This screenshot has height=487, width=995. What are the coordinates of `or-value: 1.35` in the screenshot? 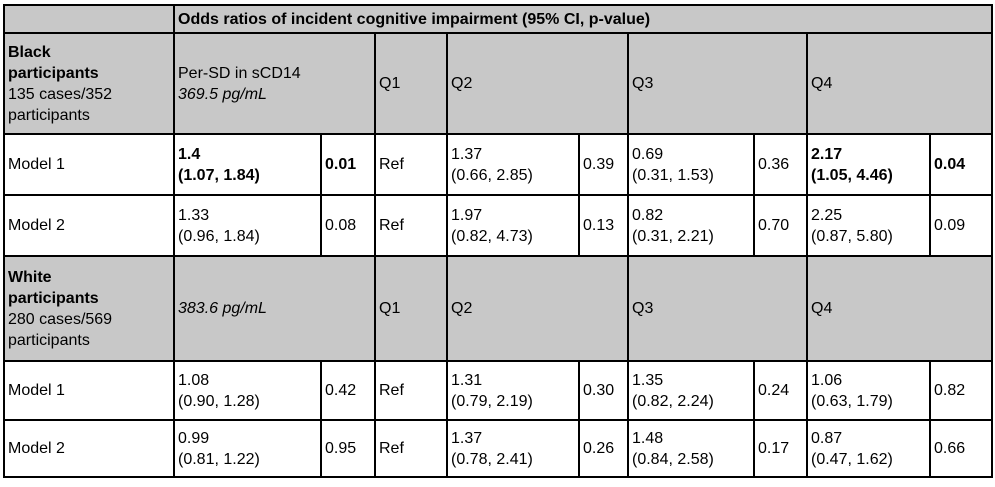 It's located at (648, 380).